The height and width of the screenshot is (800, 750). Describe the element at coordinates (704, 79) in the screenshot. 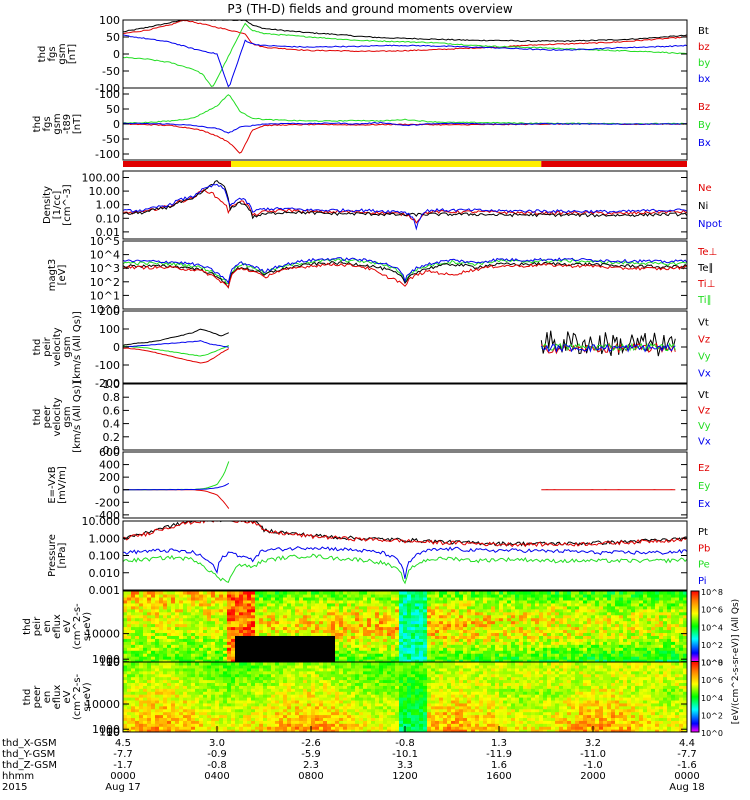

I see `legend-fgs-bx: bx` at that location.